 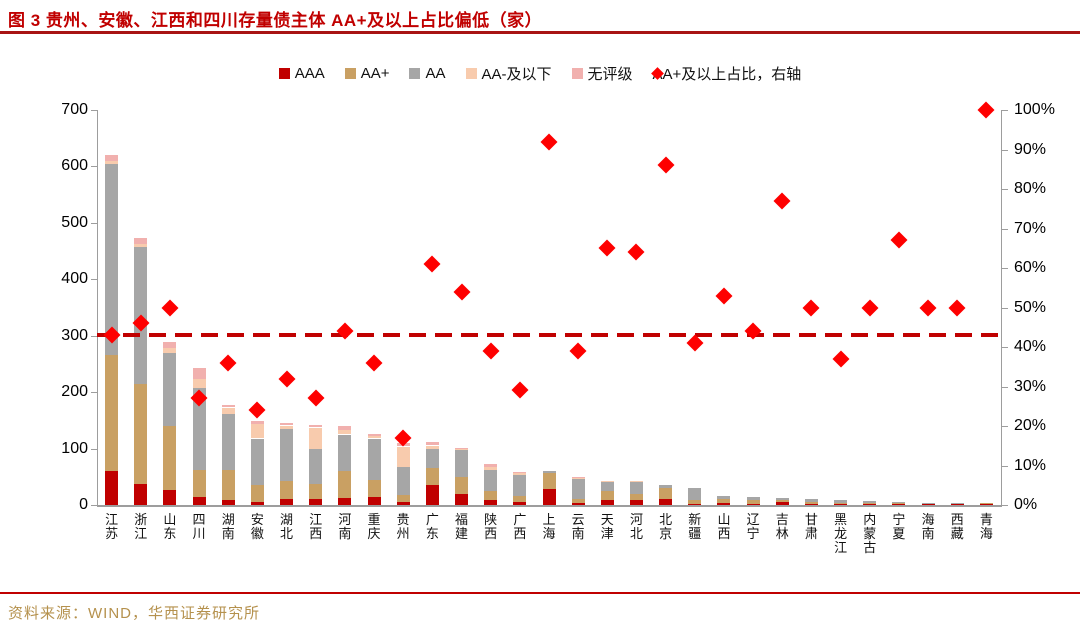 What do you see at coordinates (301, 73) in the screenshot?
I see `legend-item-aaa: AAA` at bounding box center [301, 73].